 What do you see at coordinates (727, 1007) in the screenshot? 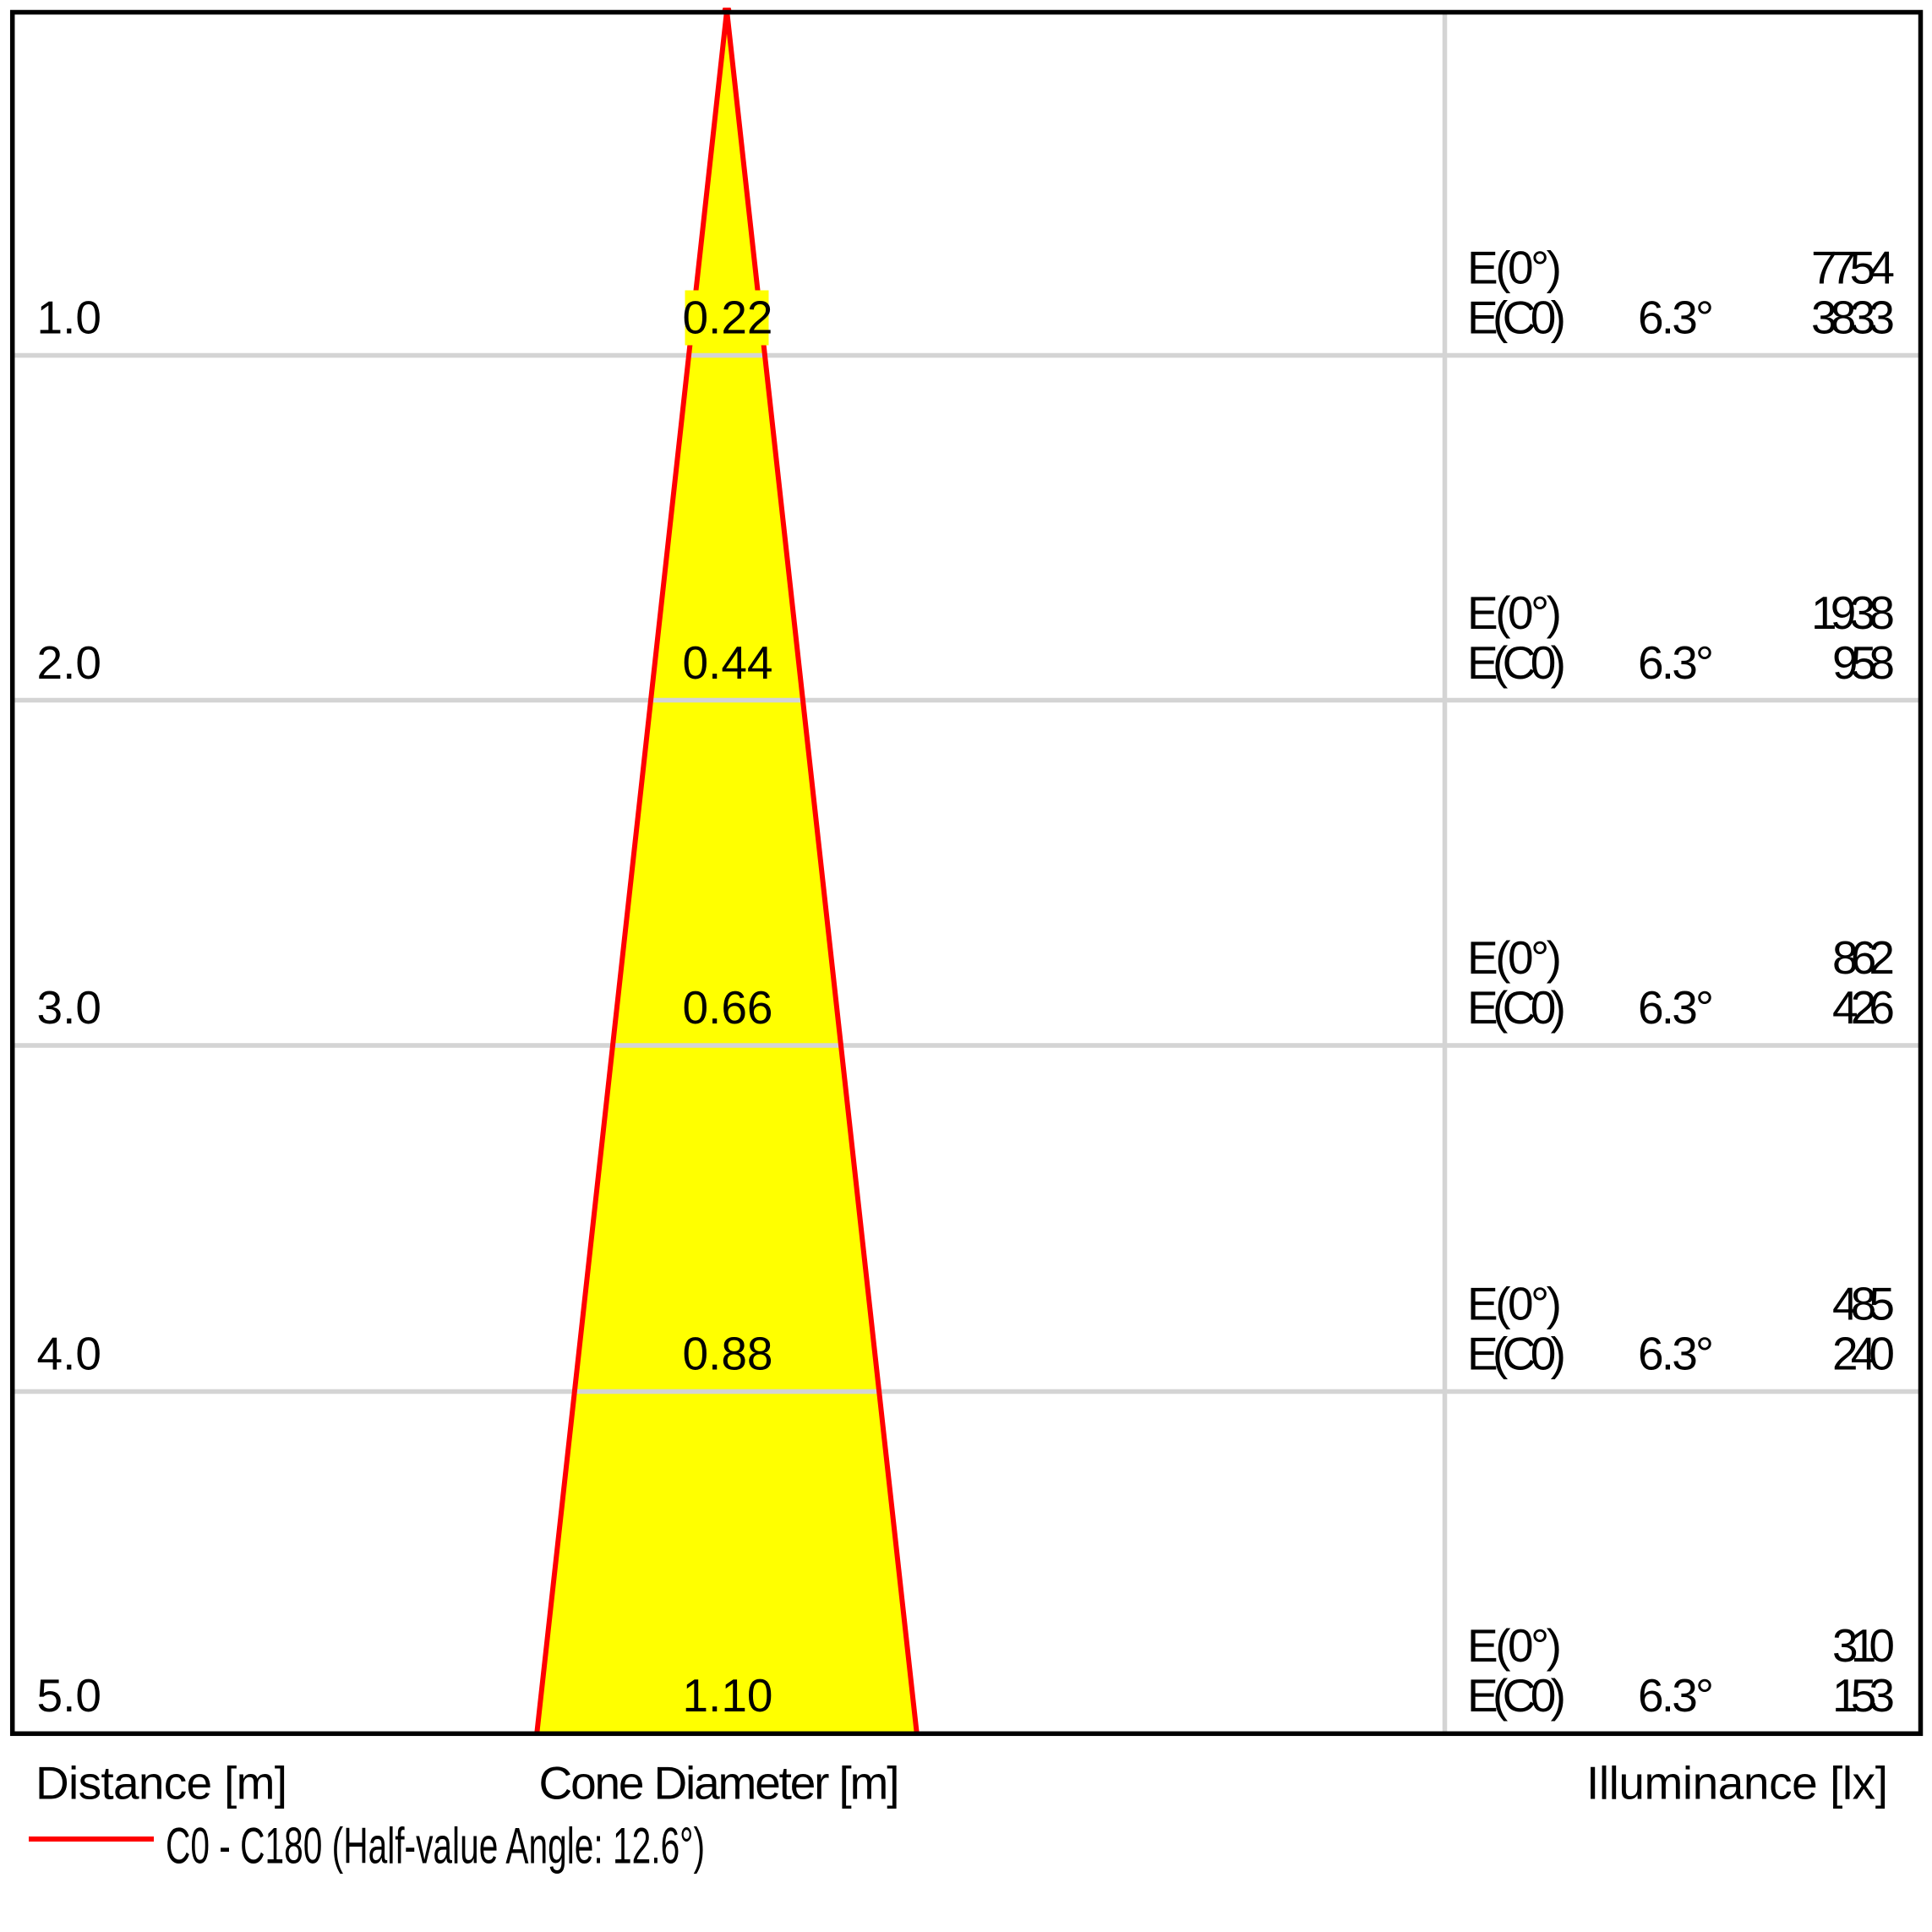
I see `svg-text: 0.66` at bounding box center [727, 1007].